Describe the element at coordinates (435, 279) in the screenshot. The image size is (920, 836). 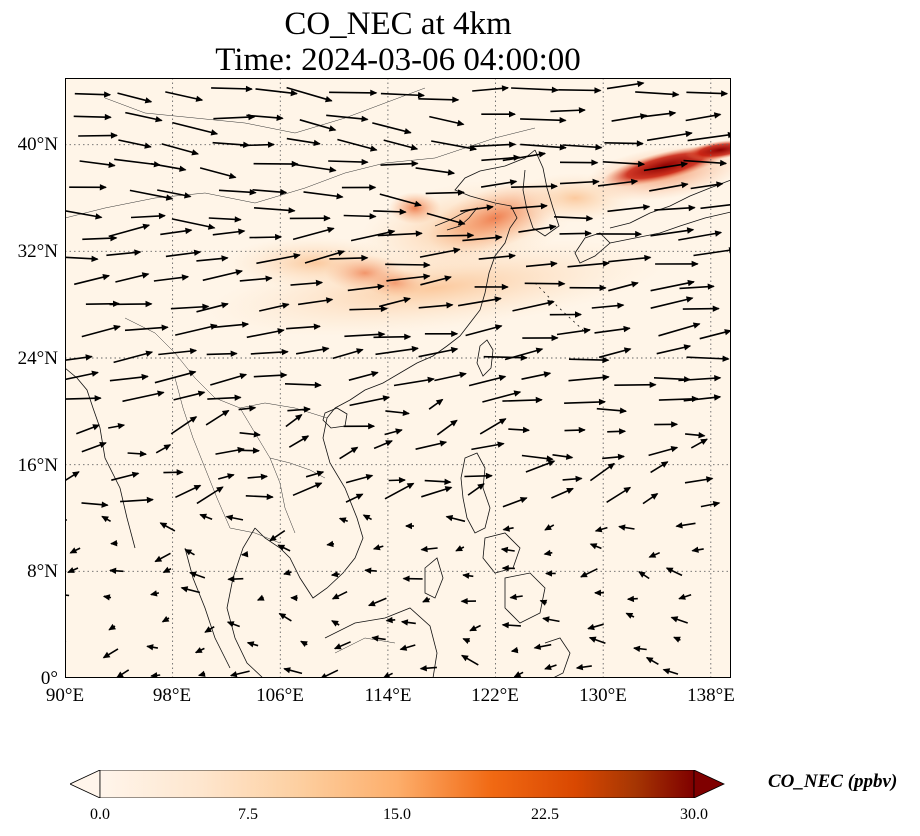
I see `coastline-china` at that location.